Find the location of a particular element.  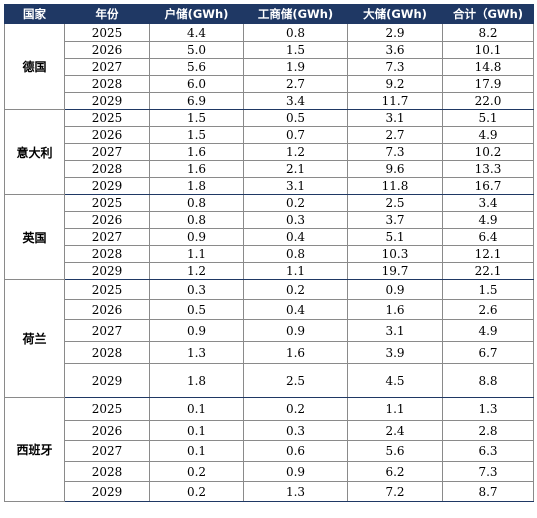

header-row: 国家 年份 户储(GWh) 工商储(GWh) 大储(GWh) 合计（GWh) is located at coordinates (269, 14).